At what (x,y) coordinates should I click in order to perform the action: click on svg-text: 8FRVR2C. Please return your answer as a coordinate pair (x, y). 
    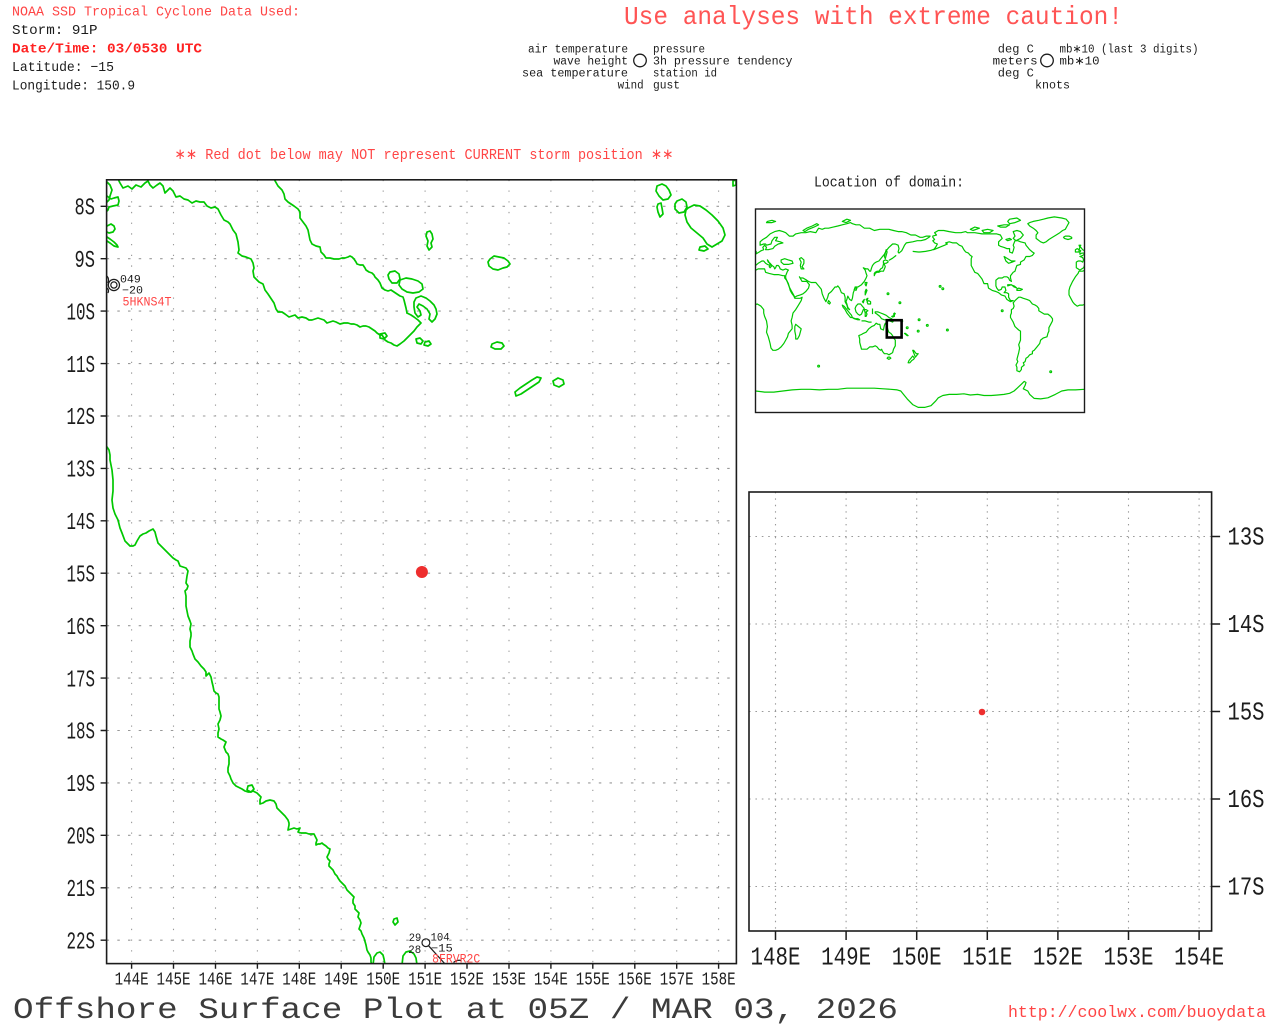
    Looking at the image, I should click on (456, 960).